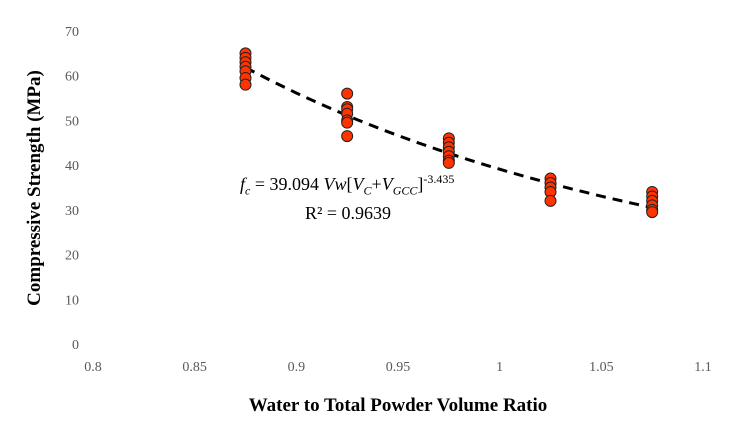  I want to click on x-tick-label: 1.05, so click(601, 367).